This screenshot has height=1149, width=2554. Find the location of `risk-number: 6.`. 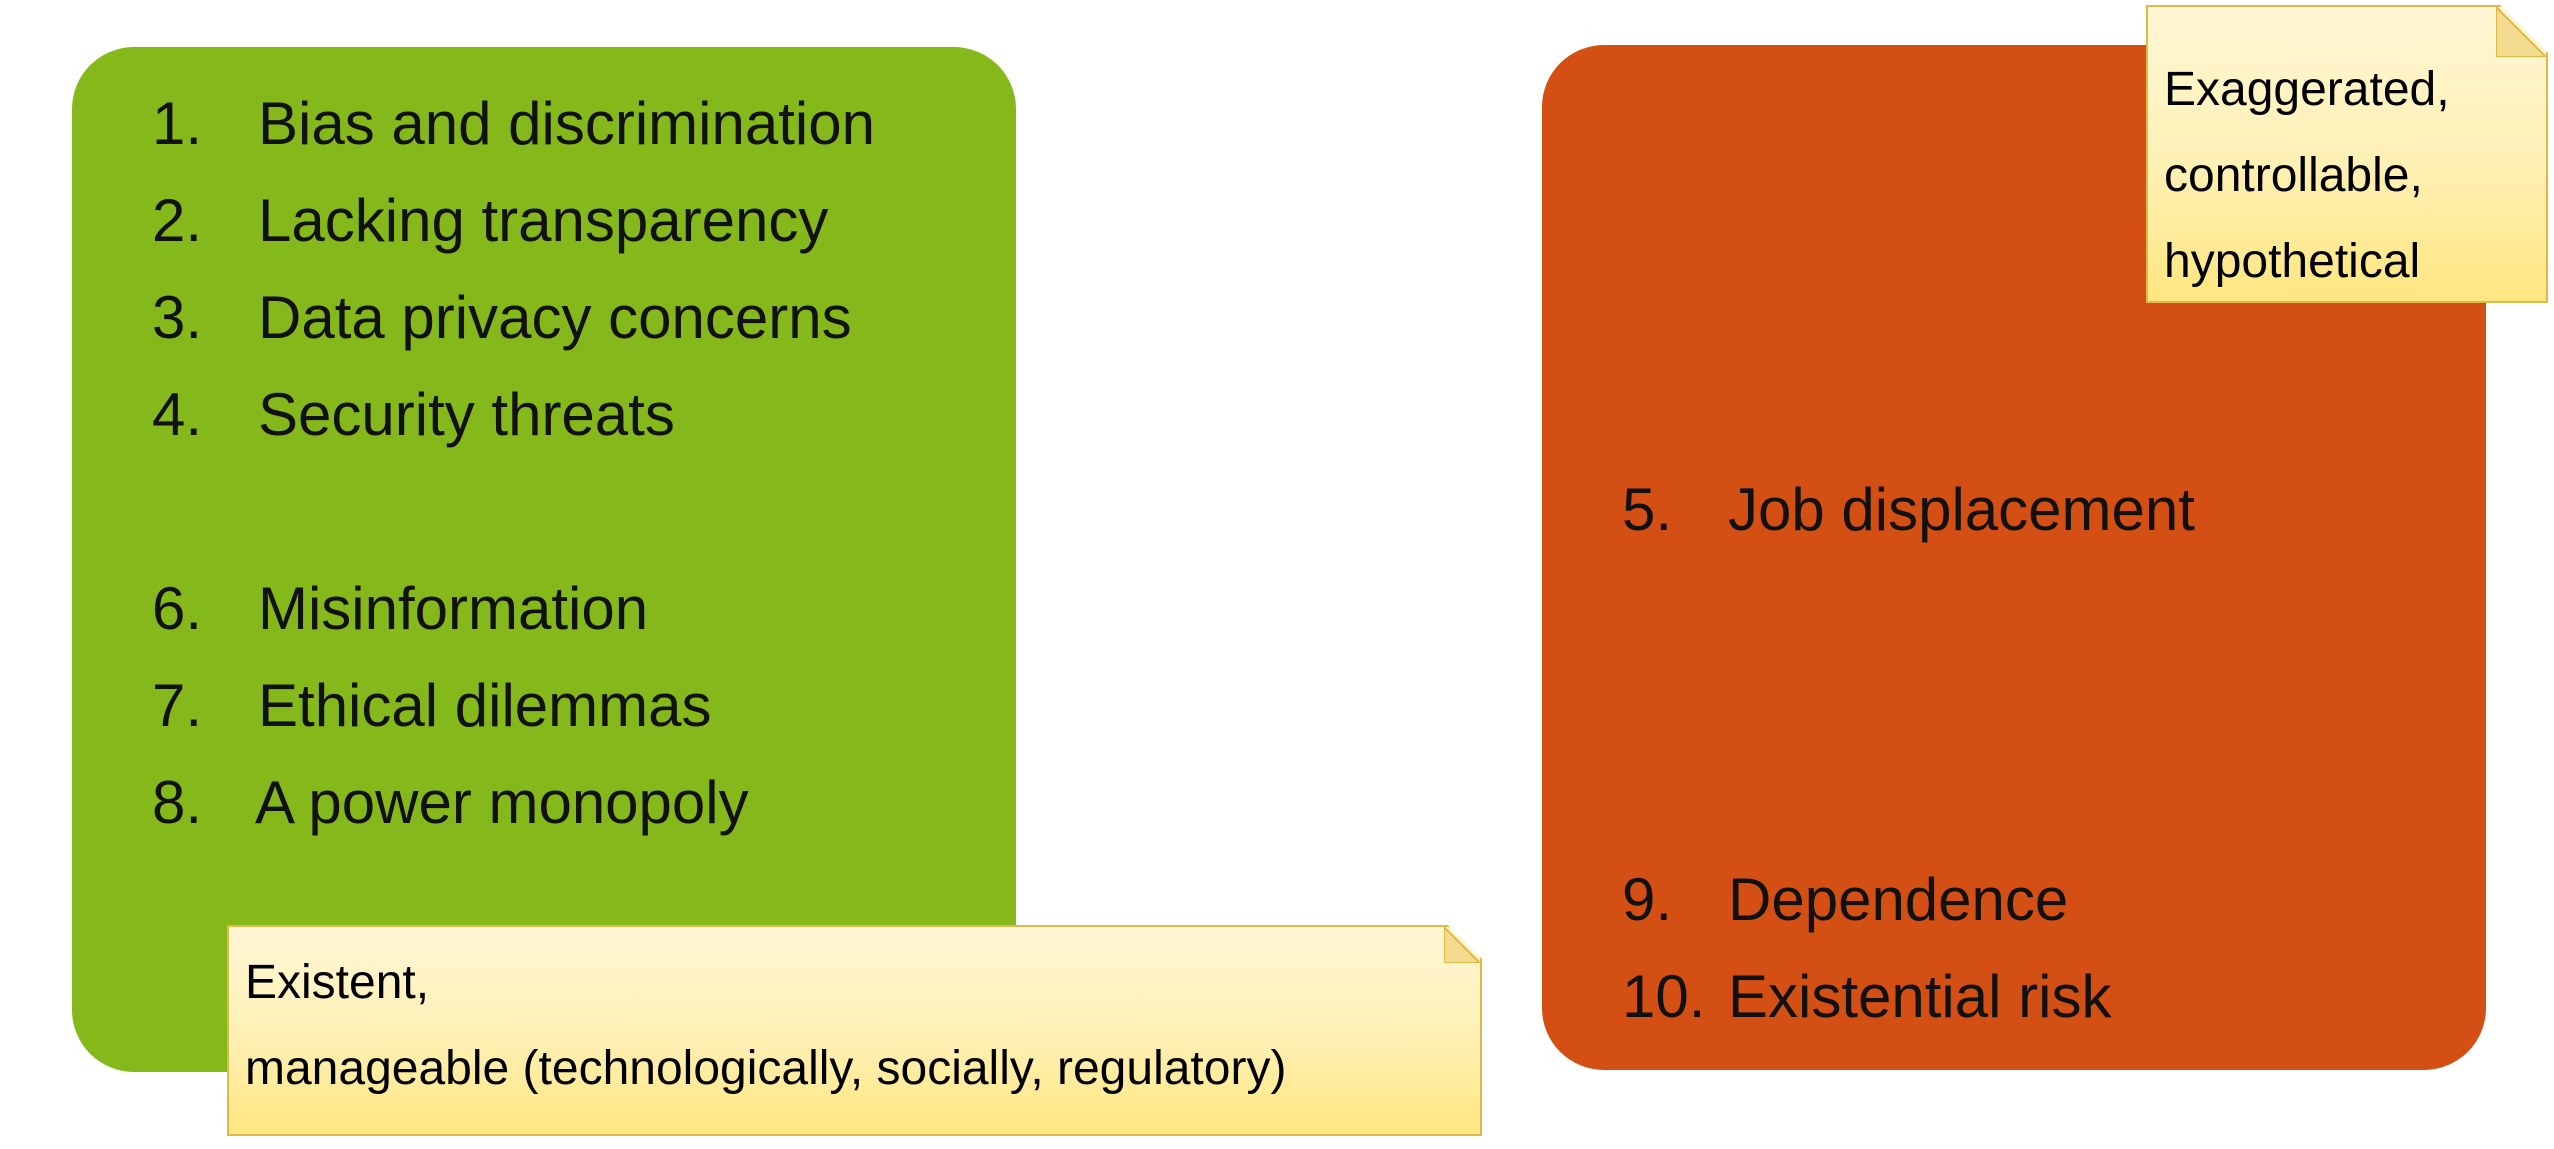

risk-number: 6. is located at coordinates (177, 608).